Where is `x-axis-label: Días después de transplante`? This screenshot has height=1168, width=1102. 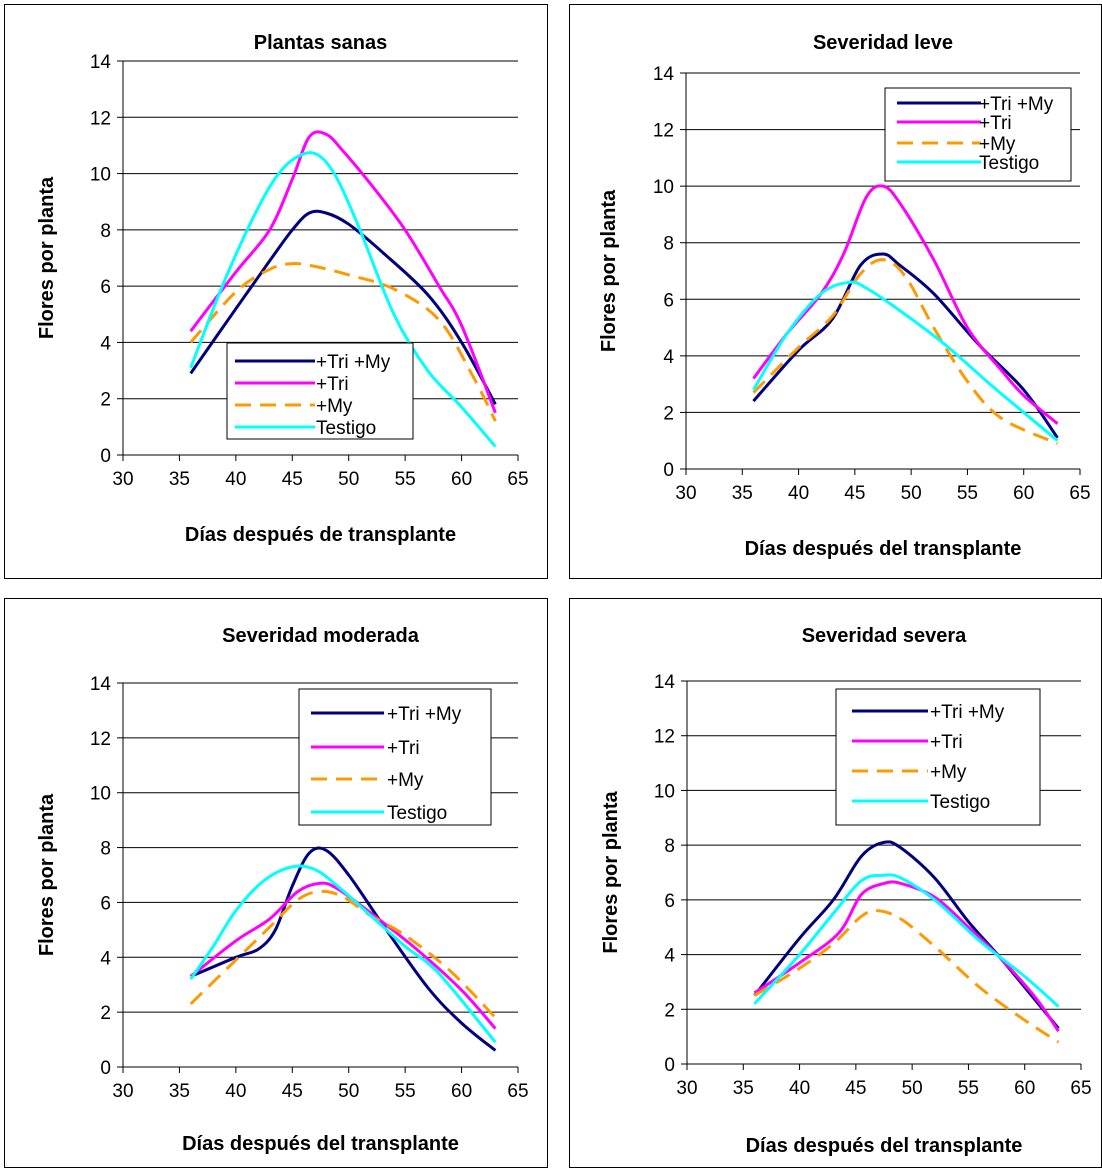
x-axis-label: Días después de transplante is located at coordinates (320, 535).